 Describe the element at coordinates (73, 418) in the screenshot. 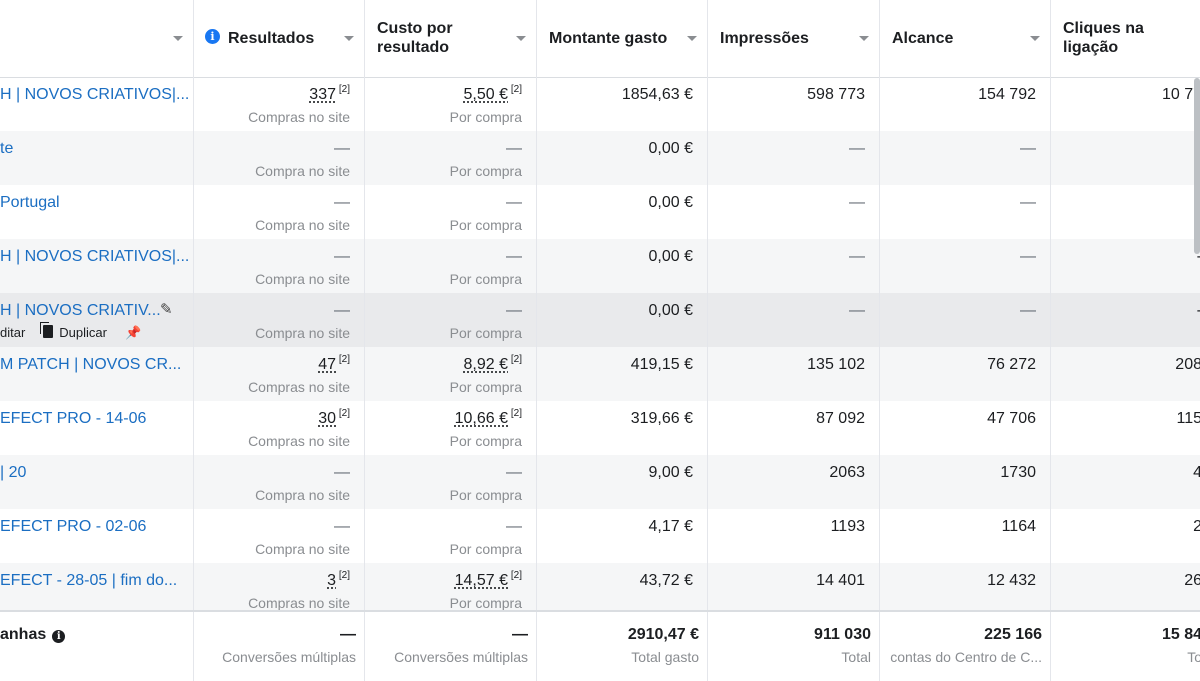

I see `campaign-name-link: EFECT PRO - 14-06` at that location.